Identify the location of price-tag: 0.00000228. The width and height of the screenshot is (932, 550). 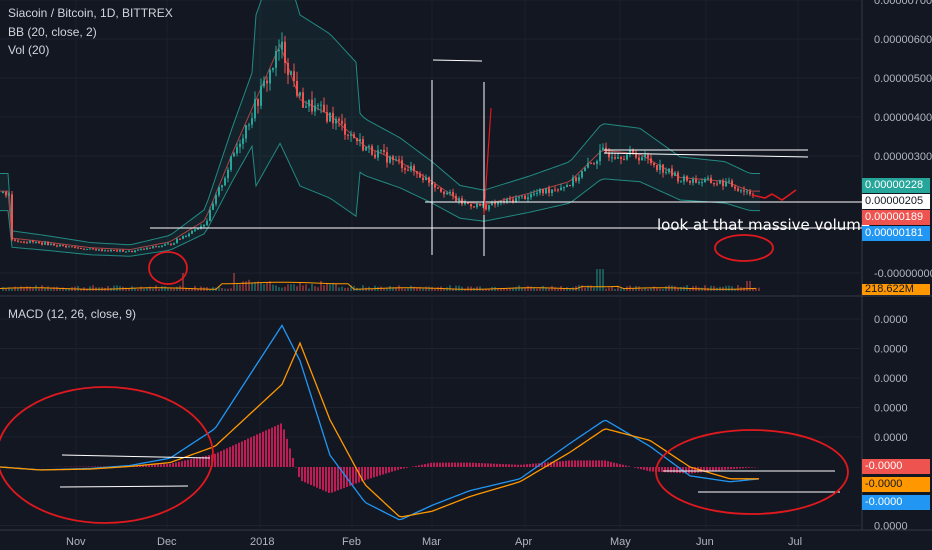
(896, 185).